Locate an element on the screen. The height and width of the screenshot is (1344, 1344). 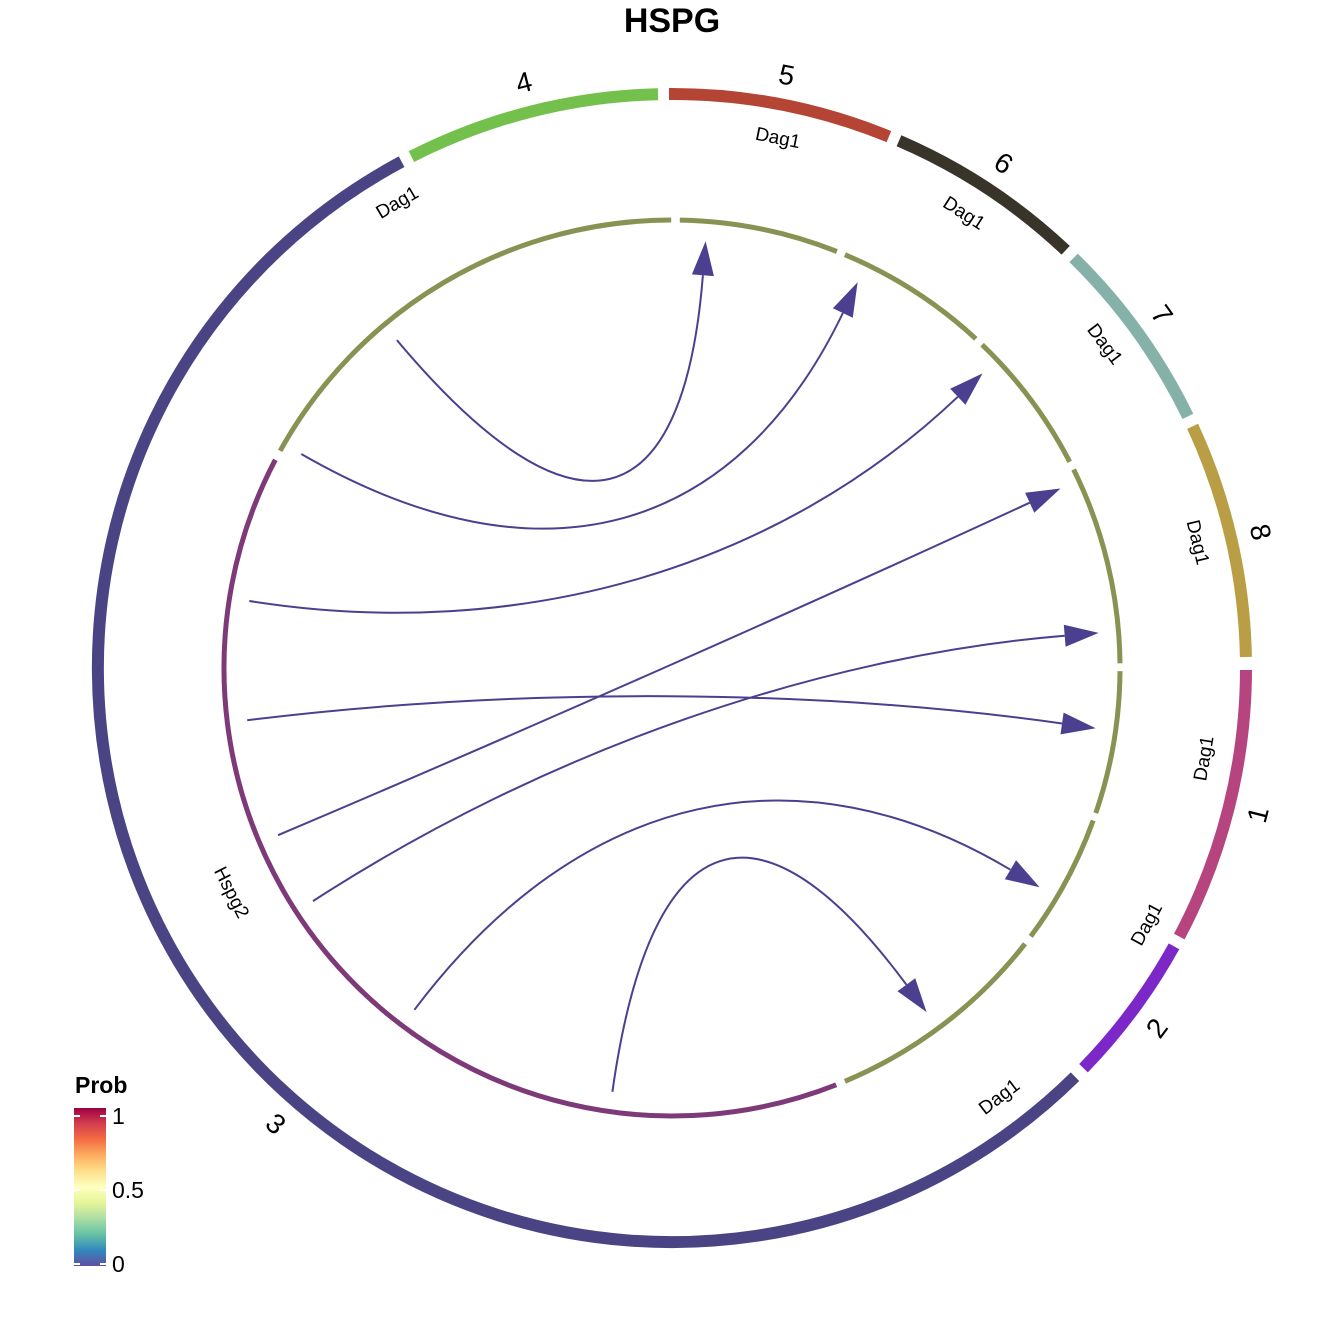
gene-label-hspg2-3: Hspg2 is located at coordinates (231, 892).